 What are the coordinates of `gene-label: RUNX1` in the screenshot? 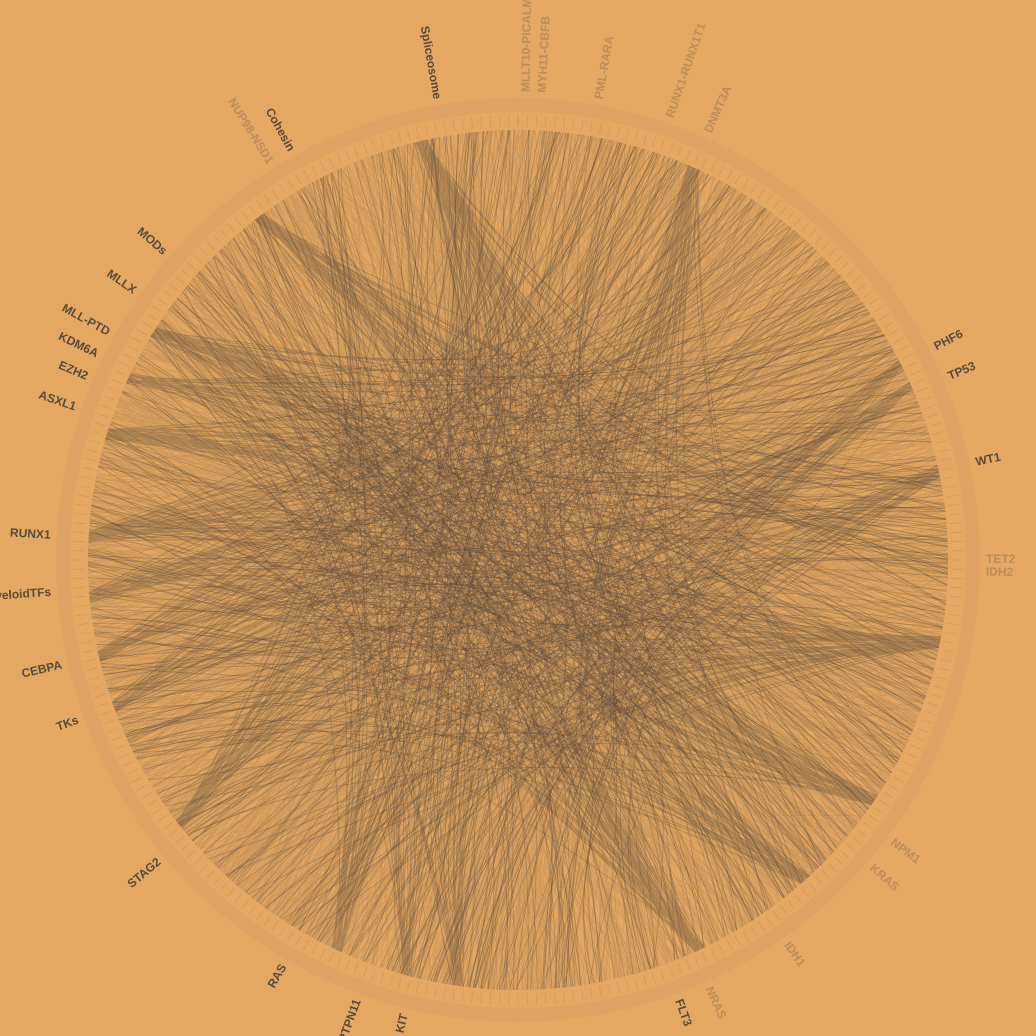 It's located at (31, 534).